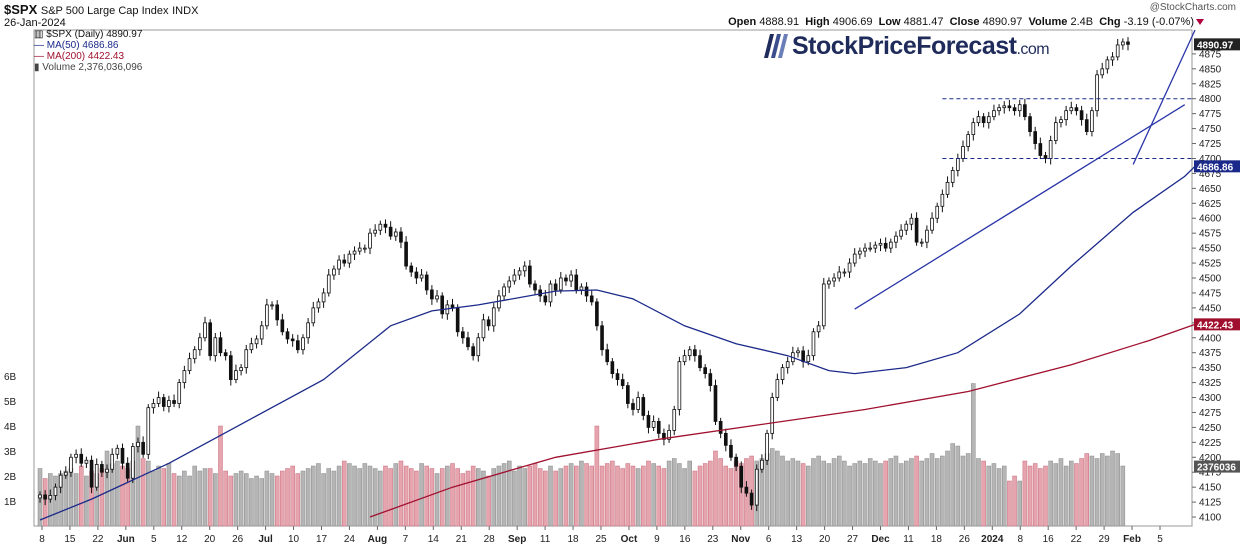  What do you see at coordinates (1210, 353) in the screenshot?
I see `y-tick-label: 4375` at bounding box center [1210, 353].